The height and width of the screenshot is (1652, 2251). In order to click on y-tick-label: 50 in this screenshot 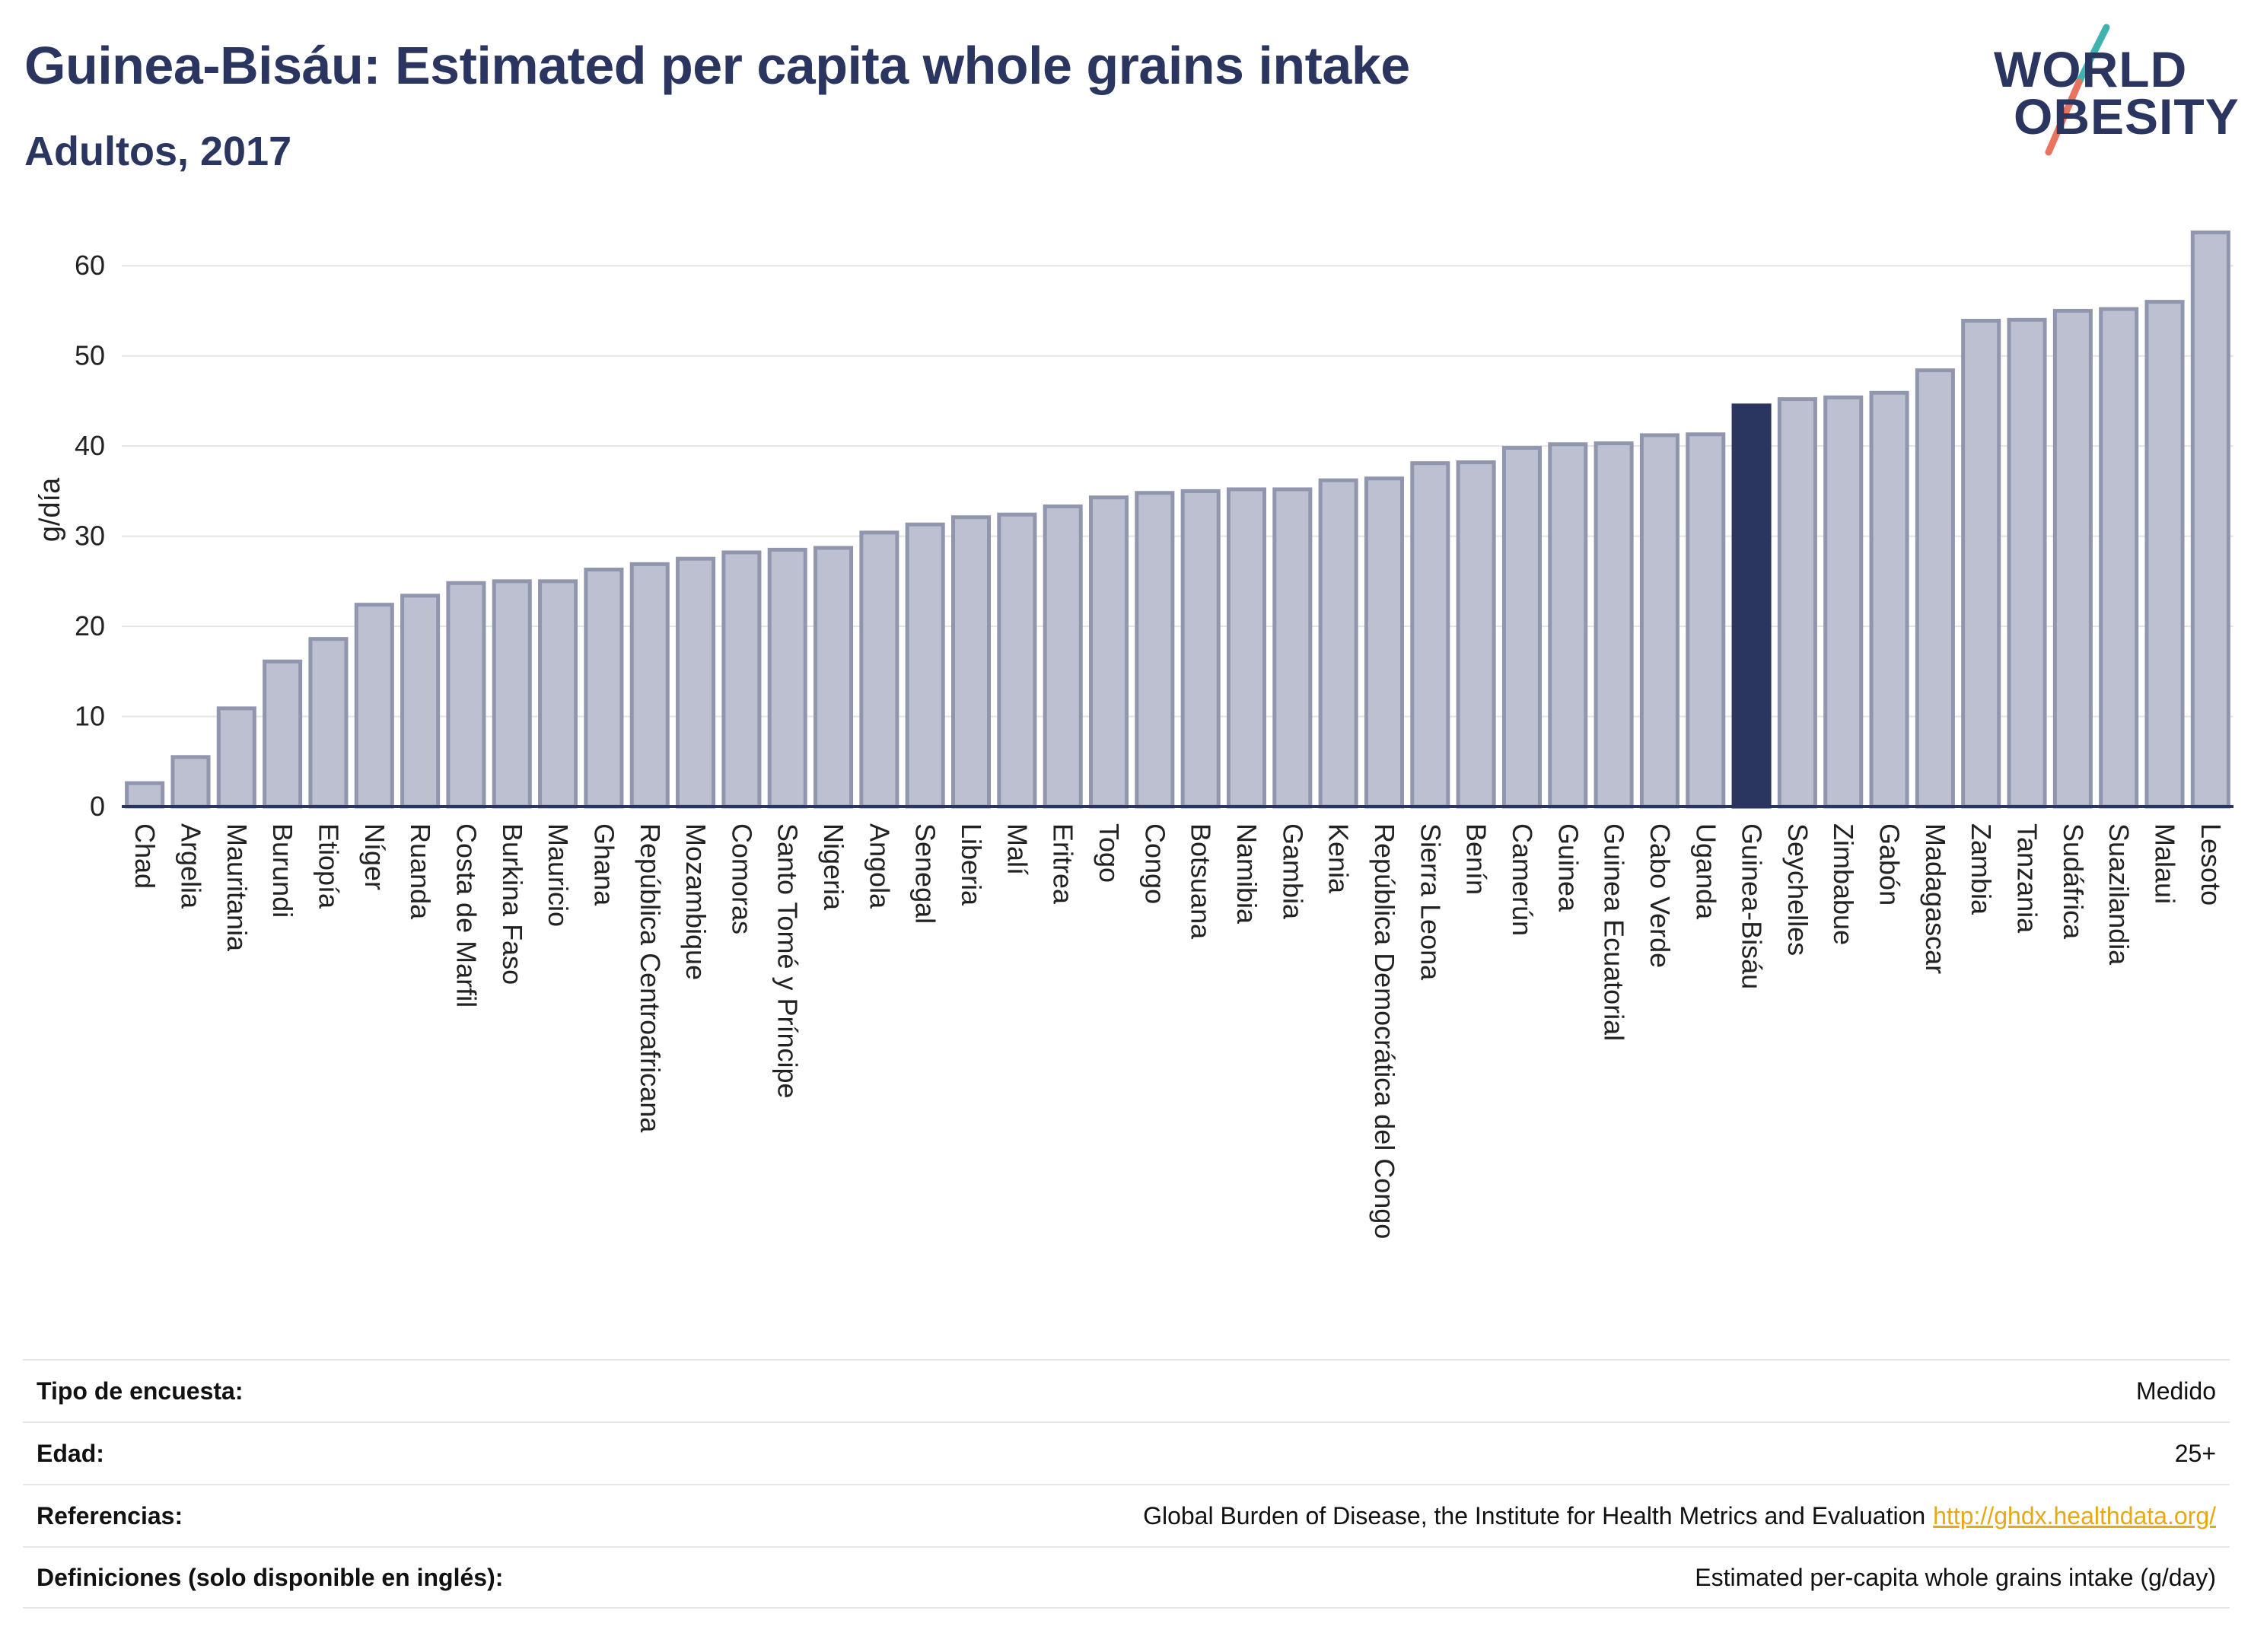, I will do `click(90, 355)`.